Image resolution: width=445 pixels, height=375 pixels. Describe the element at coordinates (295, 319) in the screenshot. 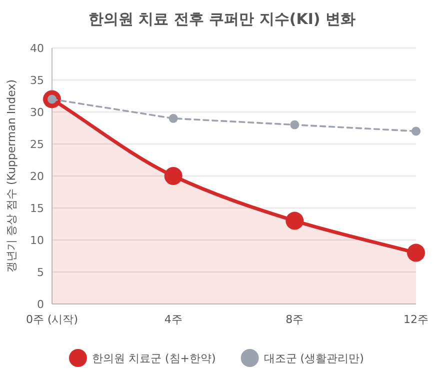

I see `x-tick-label: 8주` at that location.